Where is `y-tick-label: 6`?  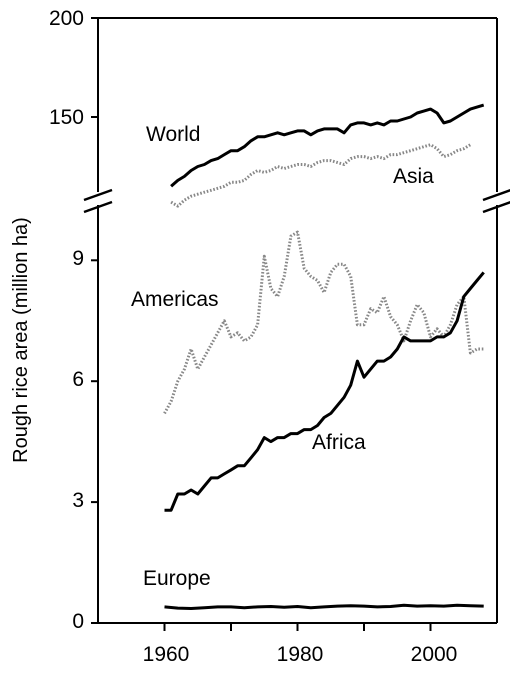 y-tick-label: 6 is located at coordinates (78, 379).